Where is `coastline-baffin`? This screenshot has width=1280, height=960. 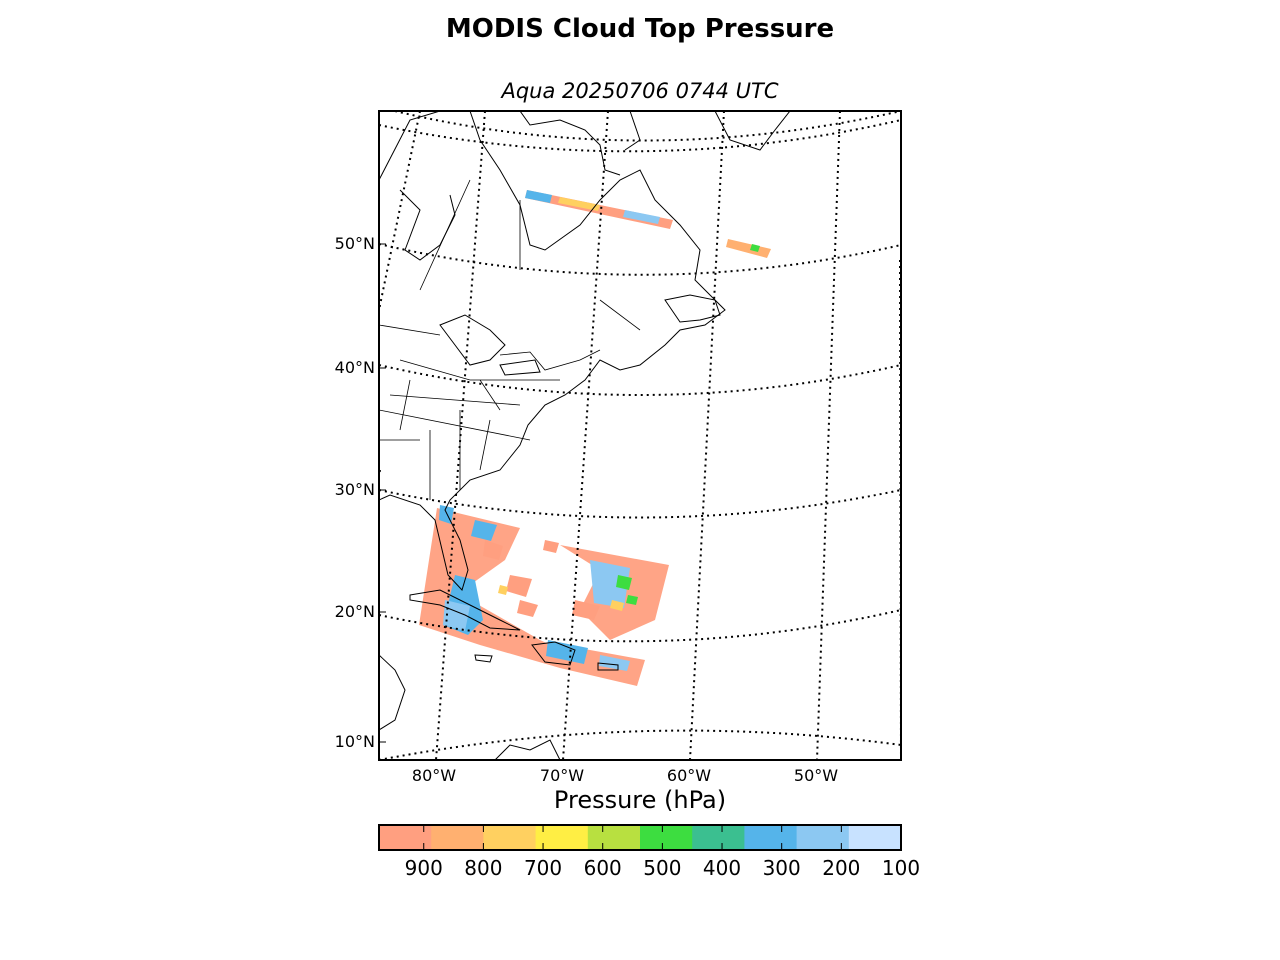
coastline-baffin is located at coordinates (580, 143).